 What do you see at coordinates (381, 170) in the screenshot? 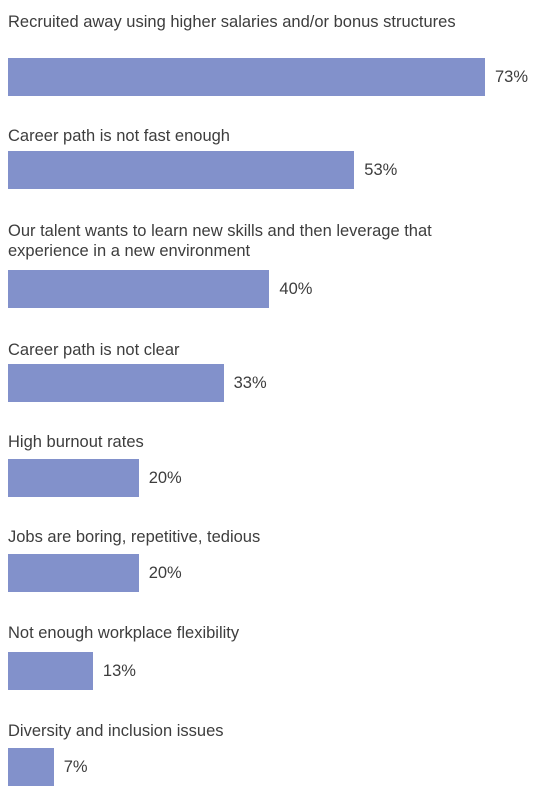
I see `value-label: 53%` at bounding box center [381, 170].